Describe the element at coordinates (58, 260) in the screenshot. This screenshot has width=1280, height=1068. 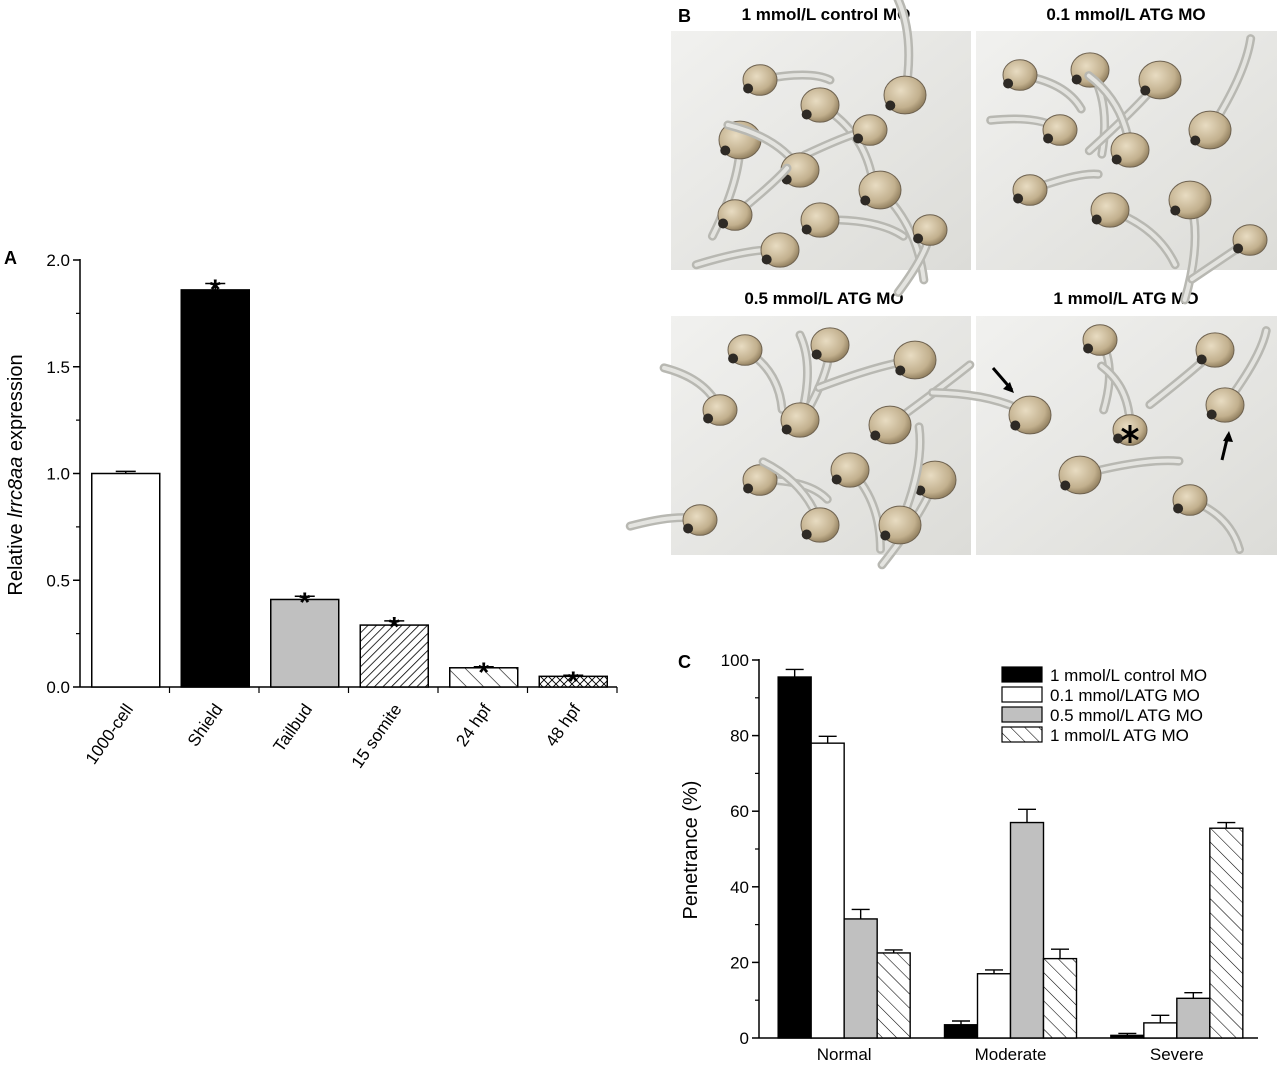
I see `chart-a-y-tick-label: 2.0` at that location.